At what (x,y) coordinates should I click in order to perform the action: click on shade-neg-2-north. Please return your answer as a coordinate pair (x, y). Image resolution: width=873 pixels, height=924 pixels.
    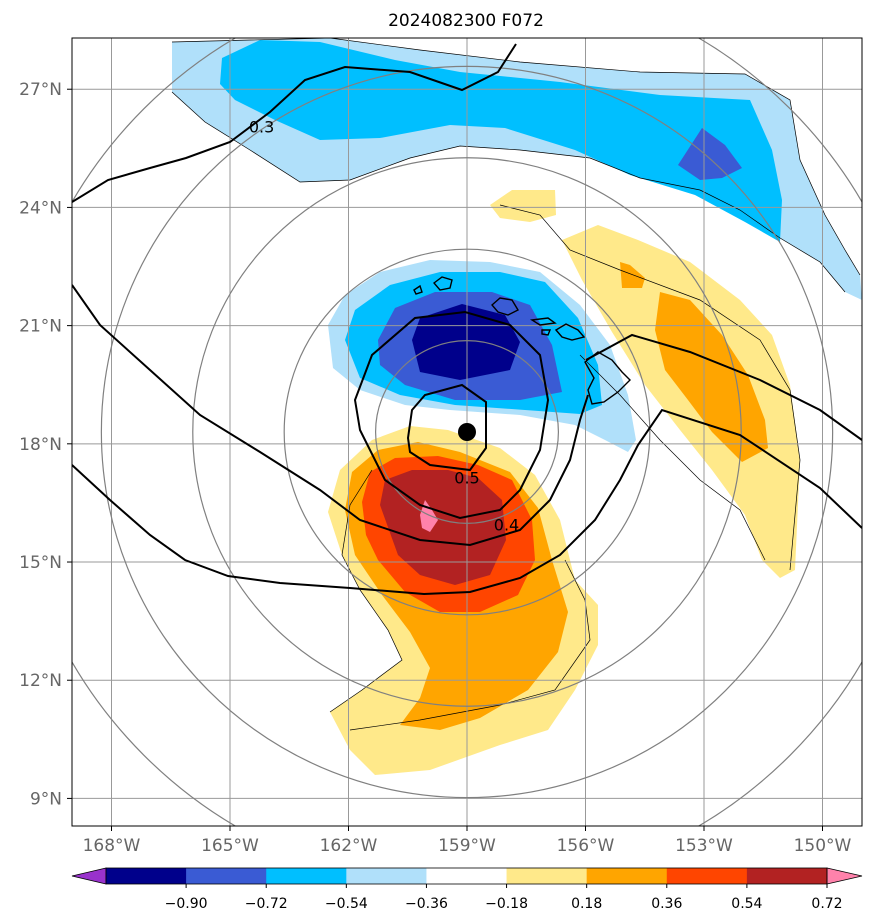
    Looking at the image, I should click on (501, 141).